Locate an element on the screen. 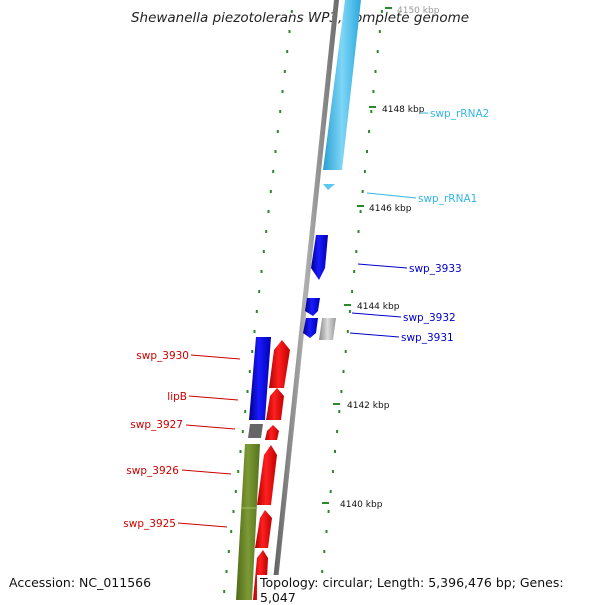 The width and height of the screenshot is (600, 605). label-swp-3932: swp_3932 is located at coordinates (429, 318).